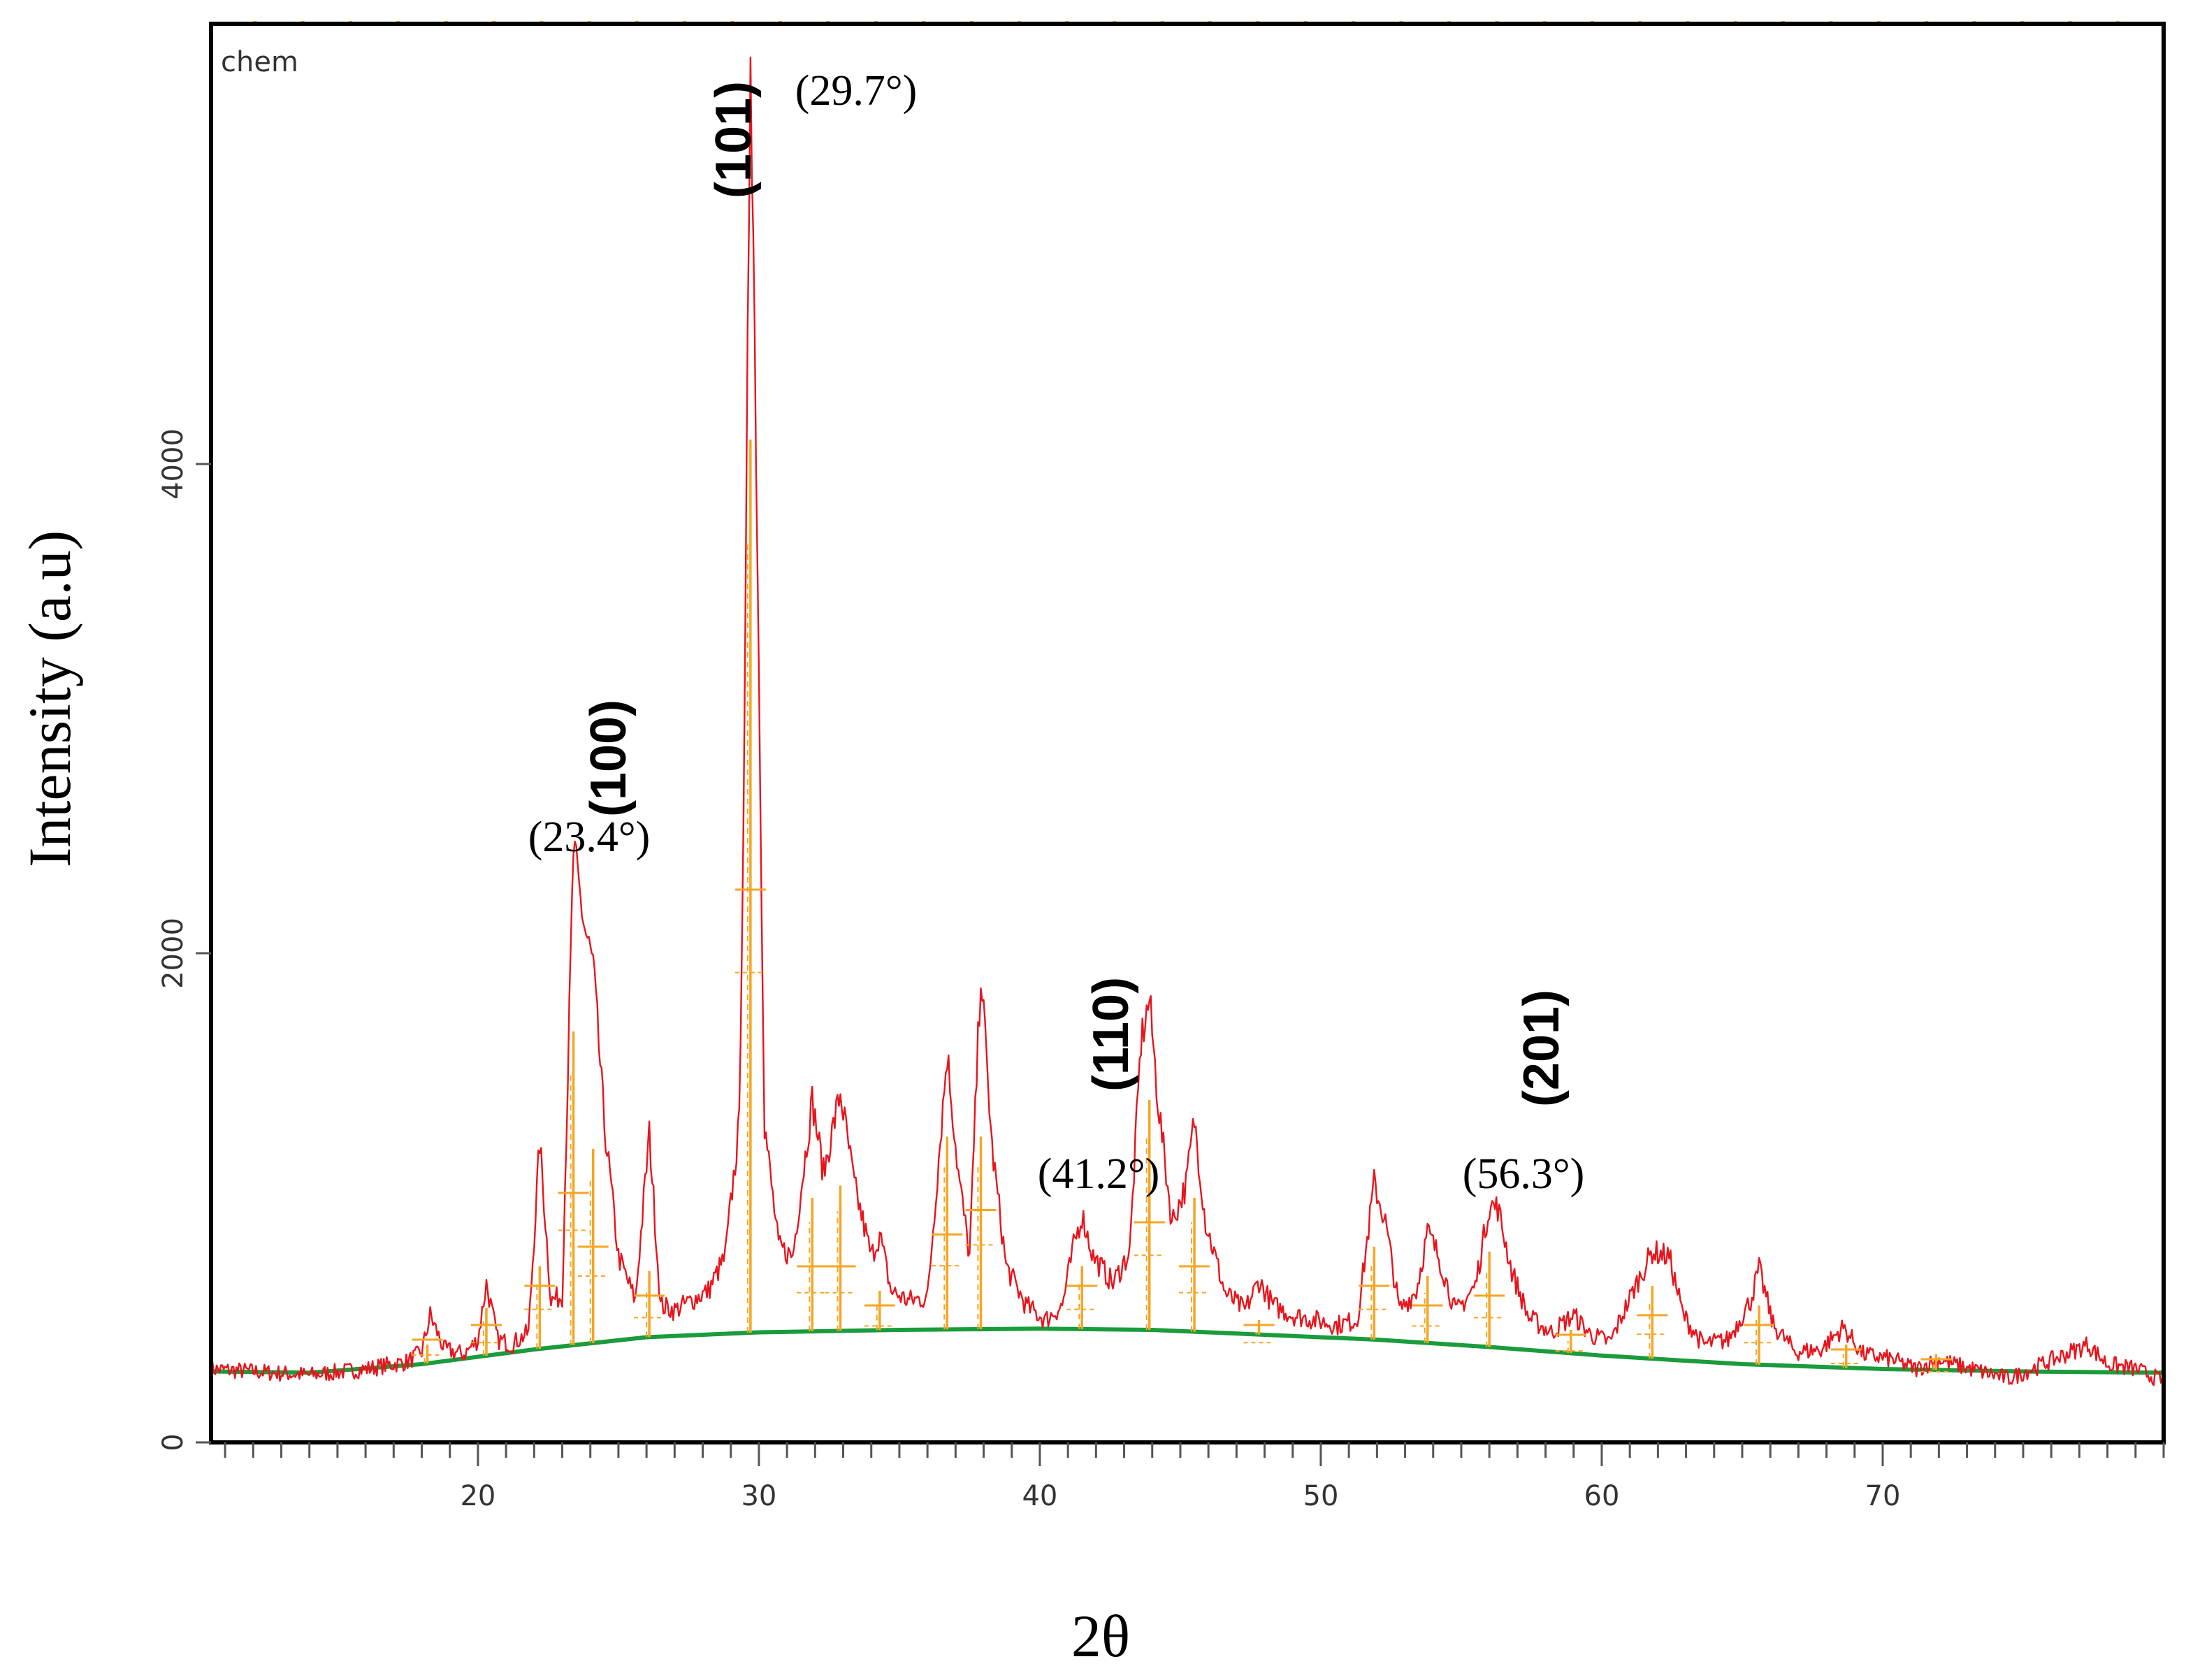 Image resolution: width=2186 pixels, height=1680 pixels. I want to click on x-axis: 20 30 40 50 60 70, so click(1195, 1477).